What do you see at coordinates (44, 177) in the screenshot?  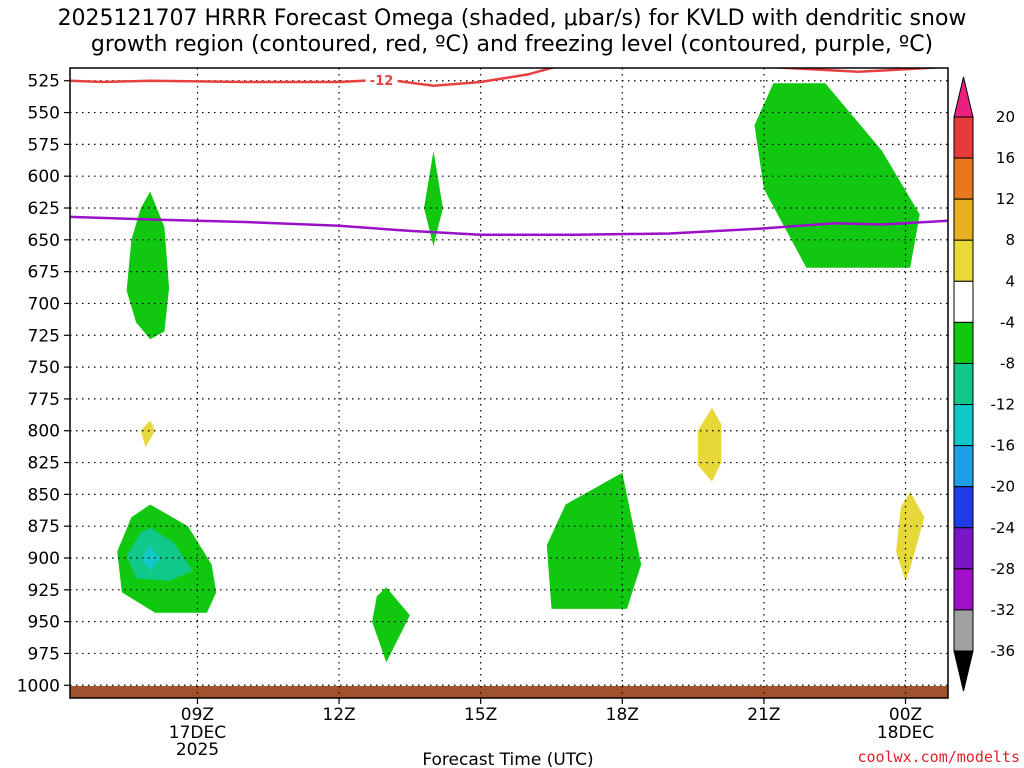 I see `y-tick-label: 600` at bounding box center [44, 177].